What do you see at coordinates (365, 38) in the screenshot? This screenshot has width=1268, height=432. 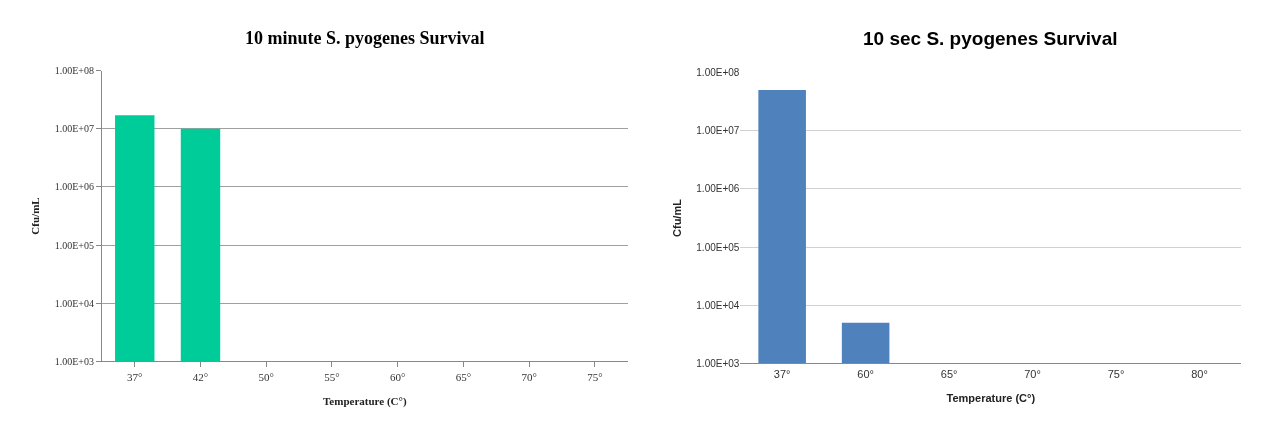 I see `chart-title: 10 minute S. pyogenes Survival` at bounding box center [365, 38].